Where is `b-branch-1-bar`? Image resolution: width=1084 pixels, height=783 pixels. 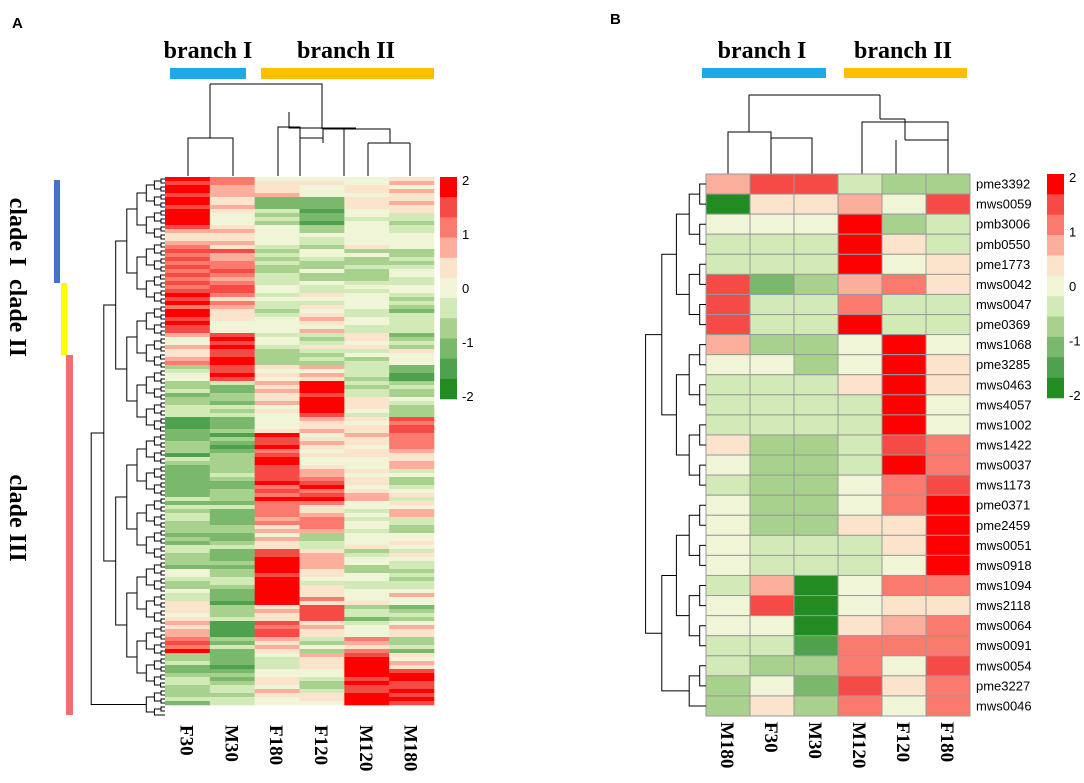
b-branch-1-bar is located at coordinates (764, 73).